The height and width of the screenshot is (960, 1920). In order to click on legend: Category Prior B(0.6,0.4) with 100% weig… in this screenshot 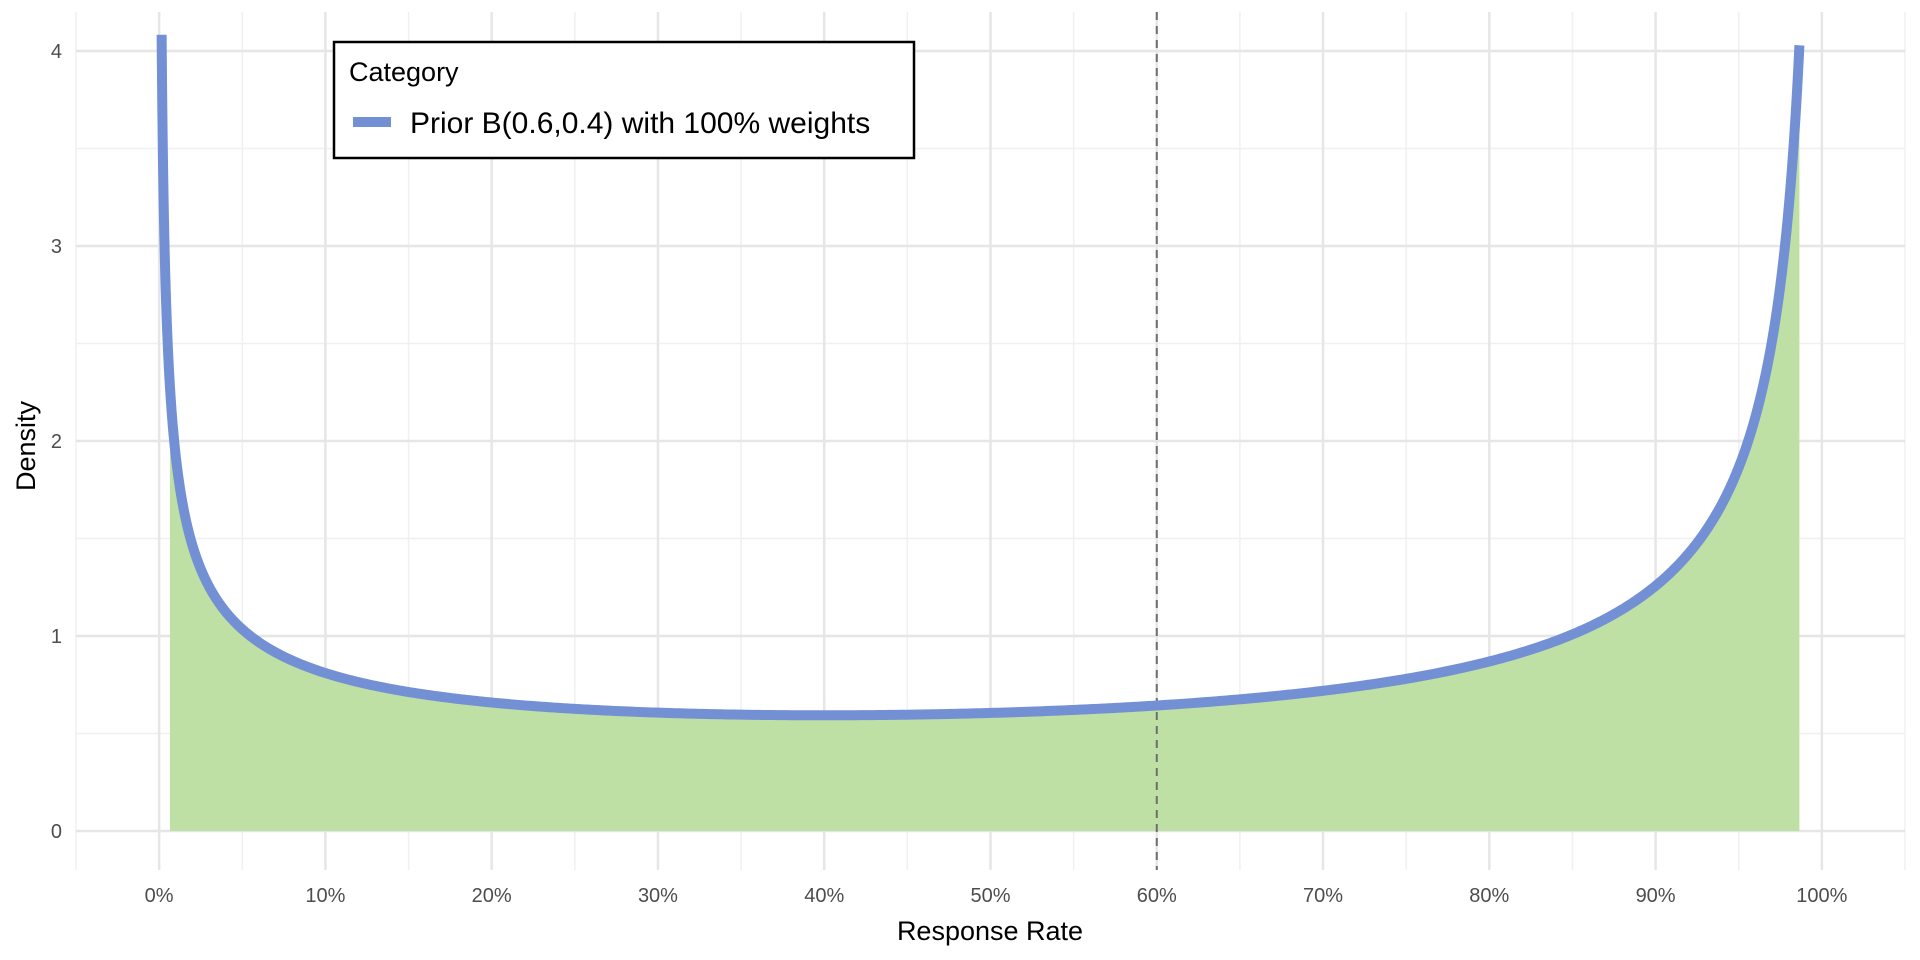, I will do `click(624, 100)`.